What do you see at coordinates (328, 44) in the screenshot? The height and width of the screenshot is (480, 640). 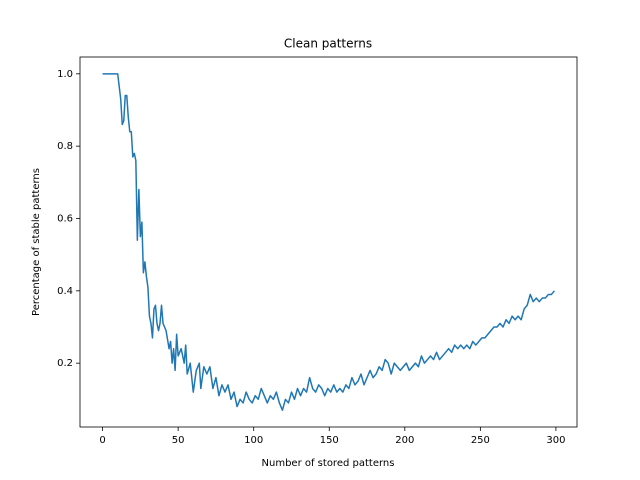 I see `chart-title: Clean patterns` at bounding box center [328, 44].